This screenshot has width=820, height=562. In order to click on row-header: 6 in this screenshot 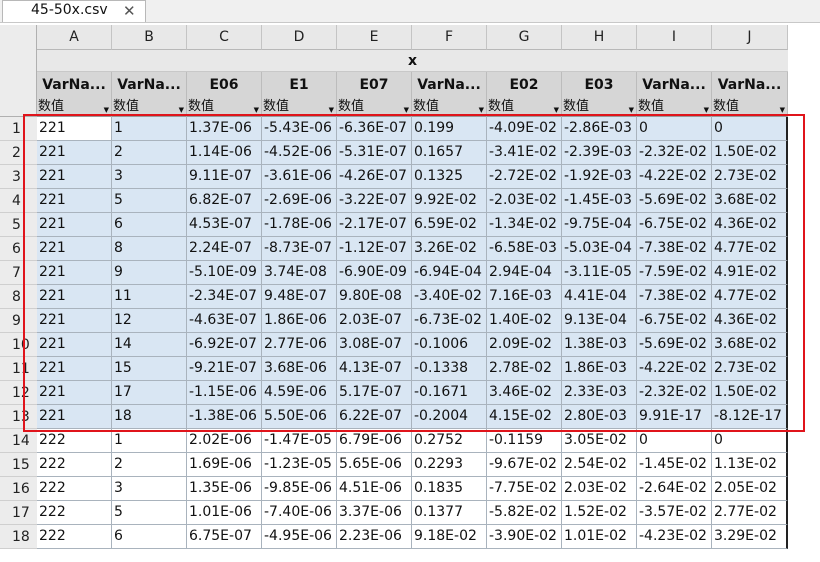, I will do `click(18, 249)`.